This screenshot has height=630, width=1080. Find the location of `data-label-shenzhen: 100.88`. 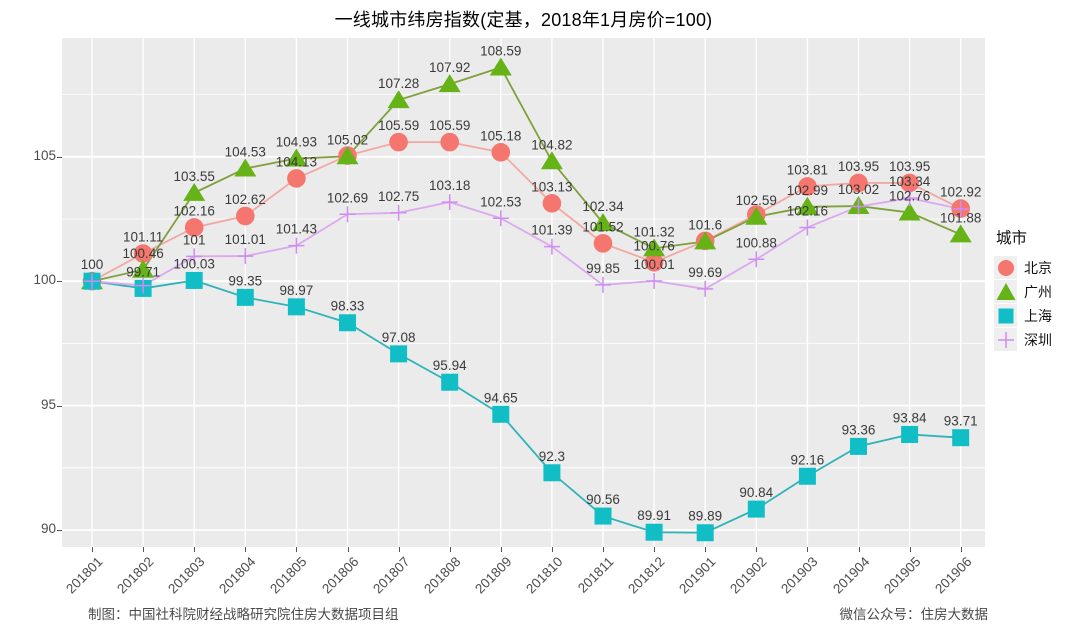

data-label-shenzhen: 100.88 is located at coordinates (756, 242).